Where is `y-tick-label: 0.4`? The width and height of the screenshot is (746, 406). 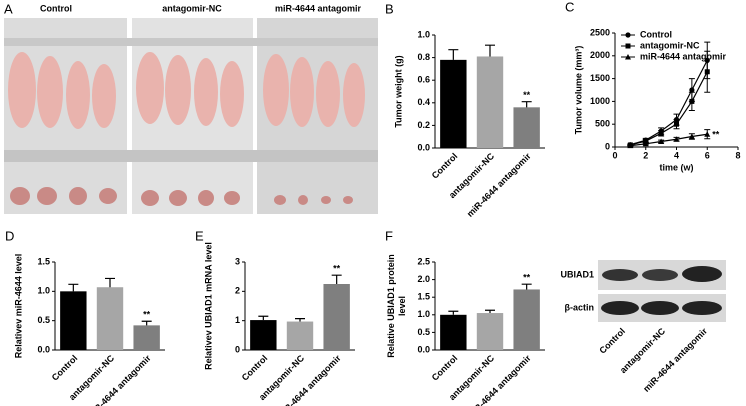
y-tick-label: 0.4 is located at coordinates (423, 102).